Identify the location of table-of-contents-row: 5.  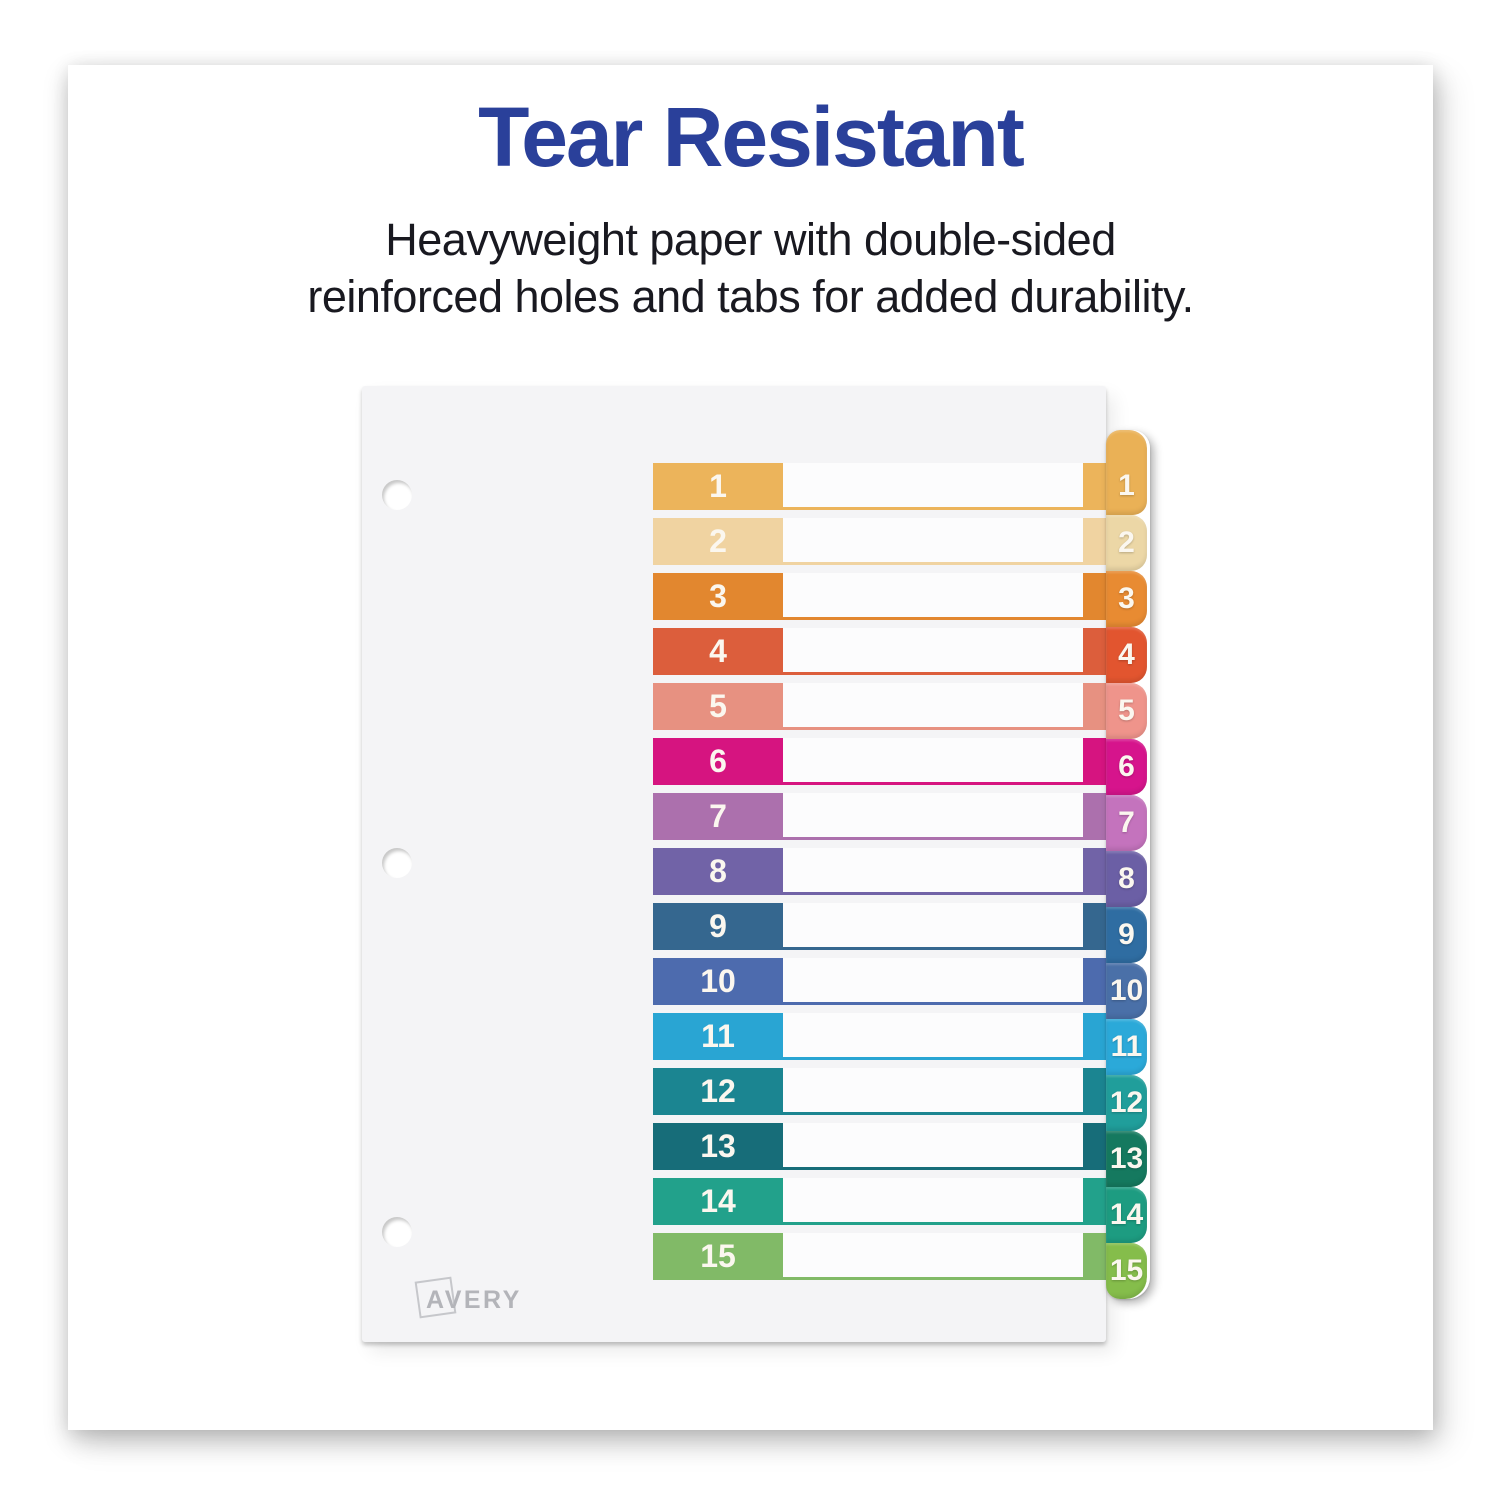
(879, 706).